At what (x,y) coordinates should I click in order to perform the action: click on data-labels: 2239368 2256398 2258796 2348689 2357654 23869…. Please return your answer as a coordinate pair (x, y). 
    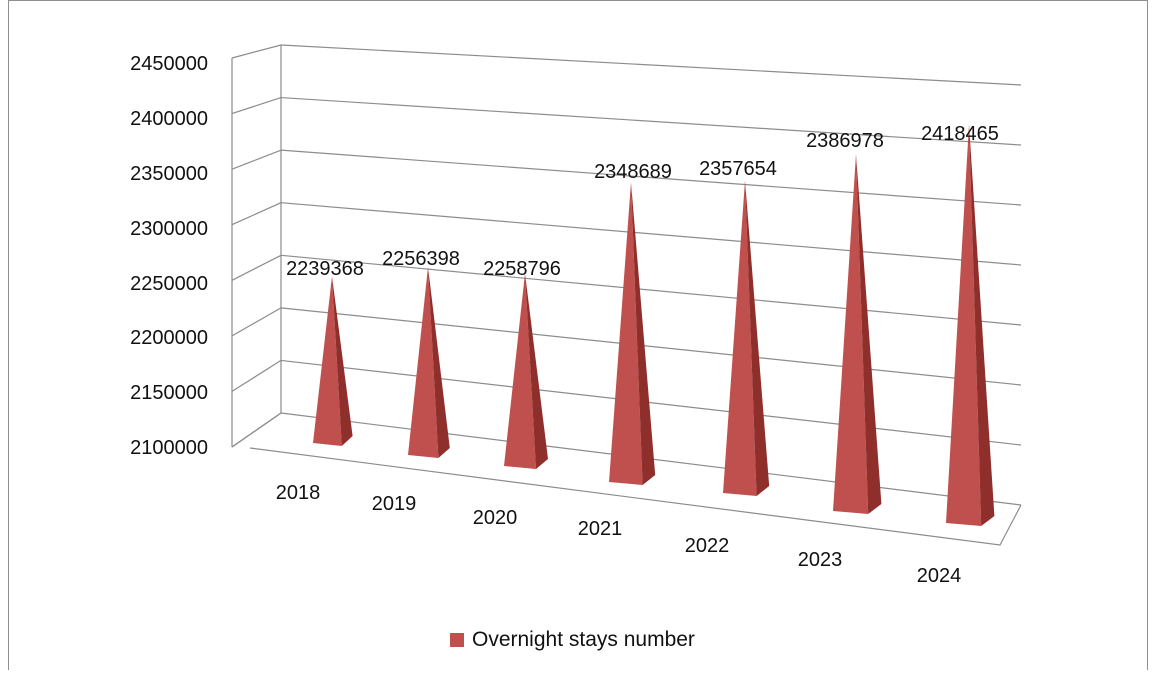
    Looking at the image, I should click on (642, 201).